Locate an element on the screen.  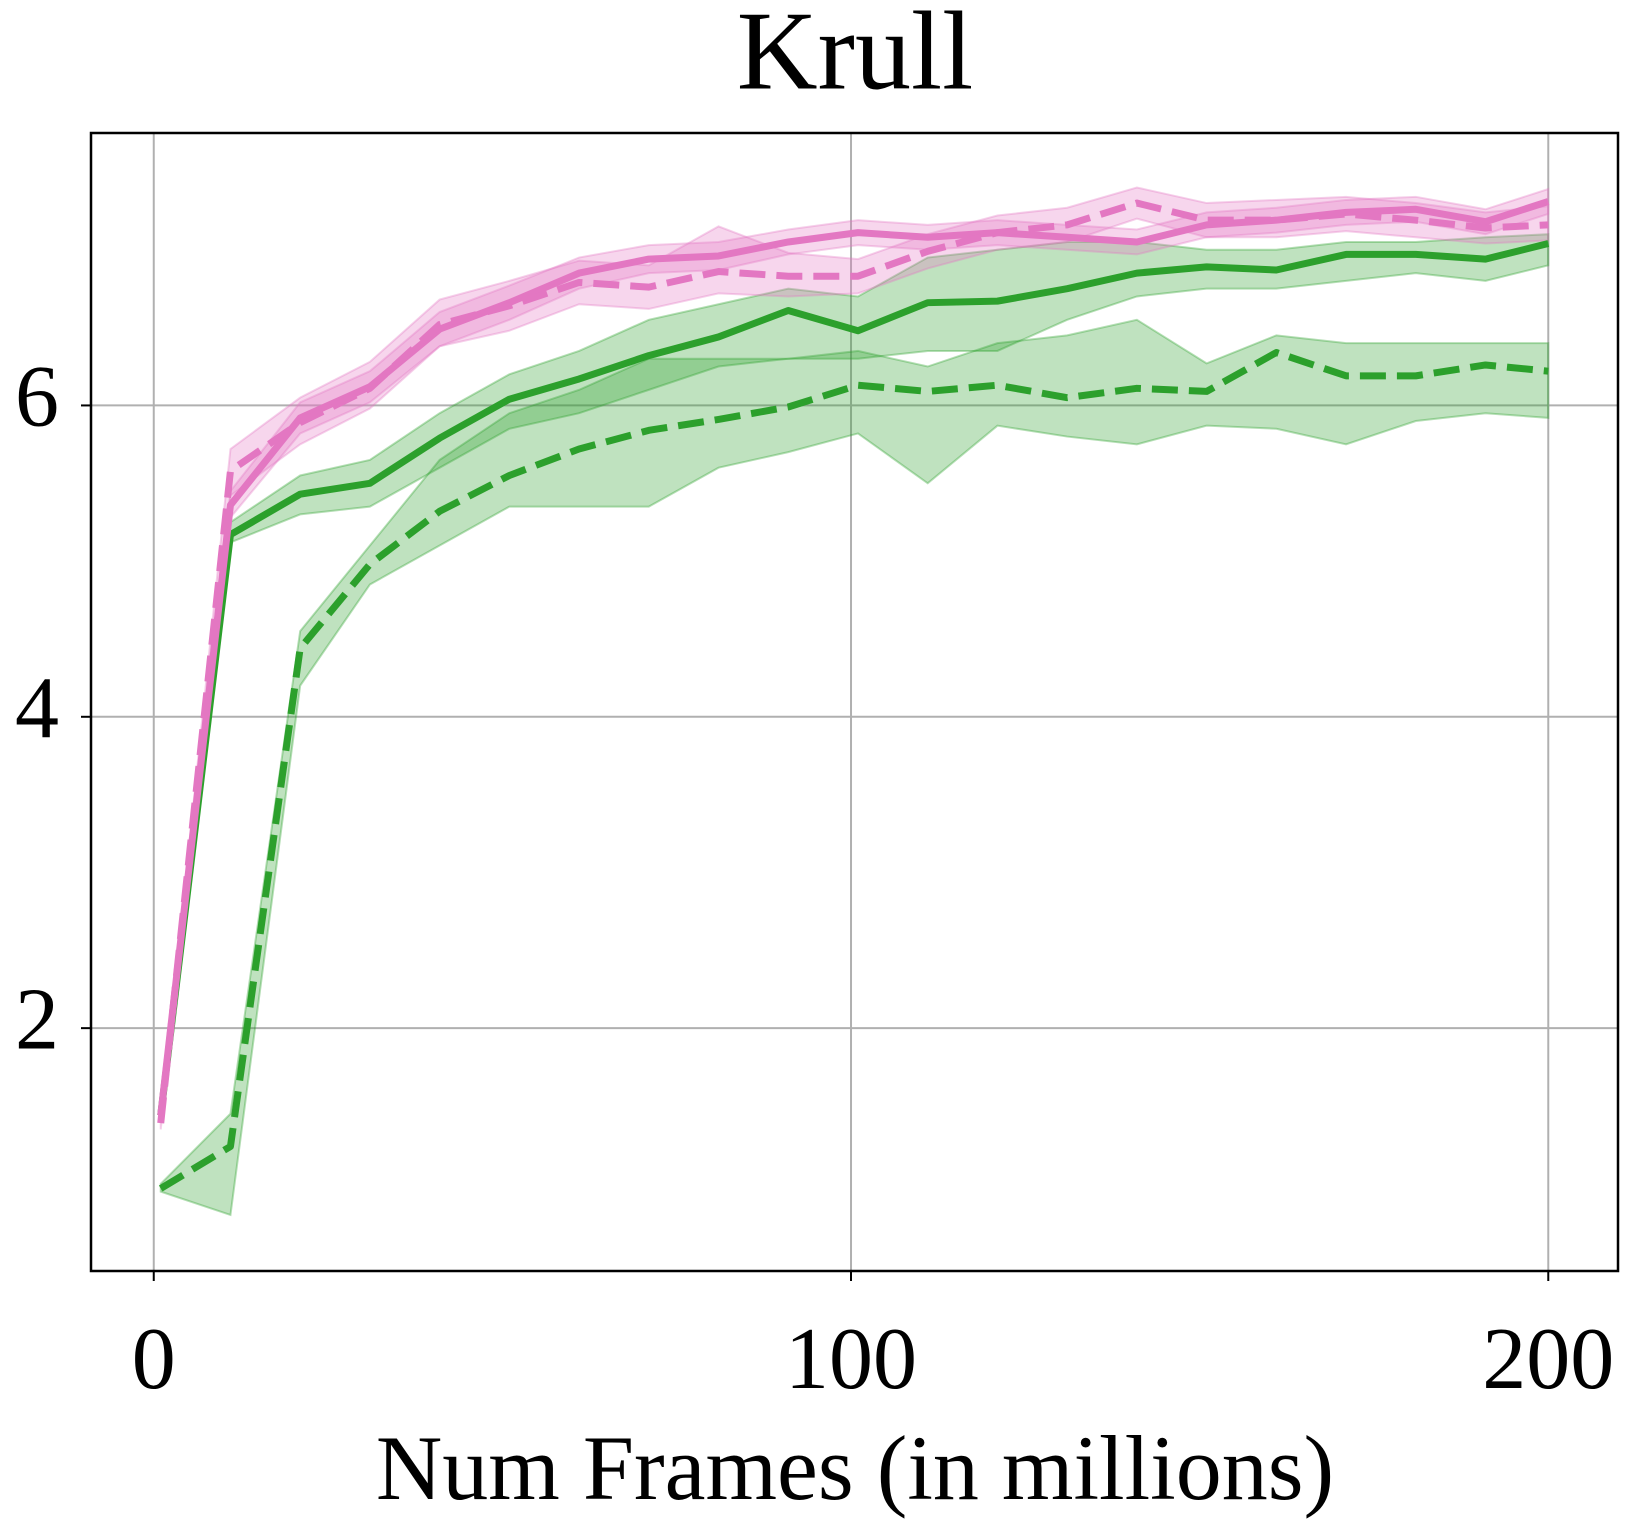
y-tick-label: 2 is located at coordinates (37, 1019).